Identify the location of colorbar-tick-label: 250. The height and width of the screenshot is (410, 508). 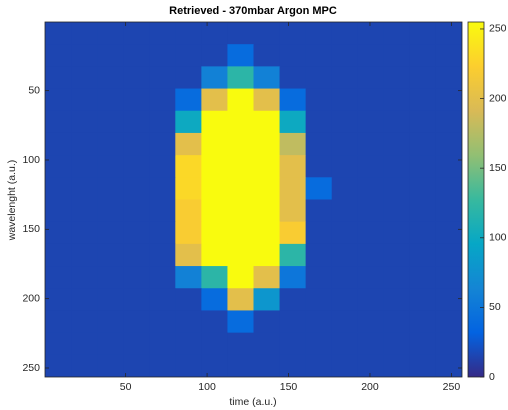
(498, 29).